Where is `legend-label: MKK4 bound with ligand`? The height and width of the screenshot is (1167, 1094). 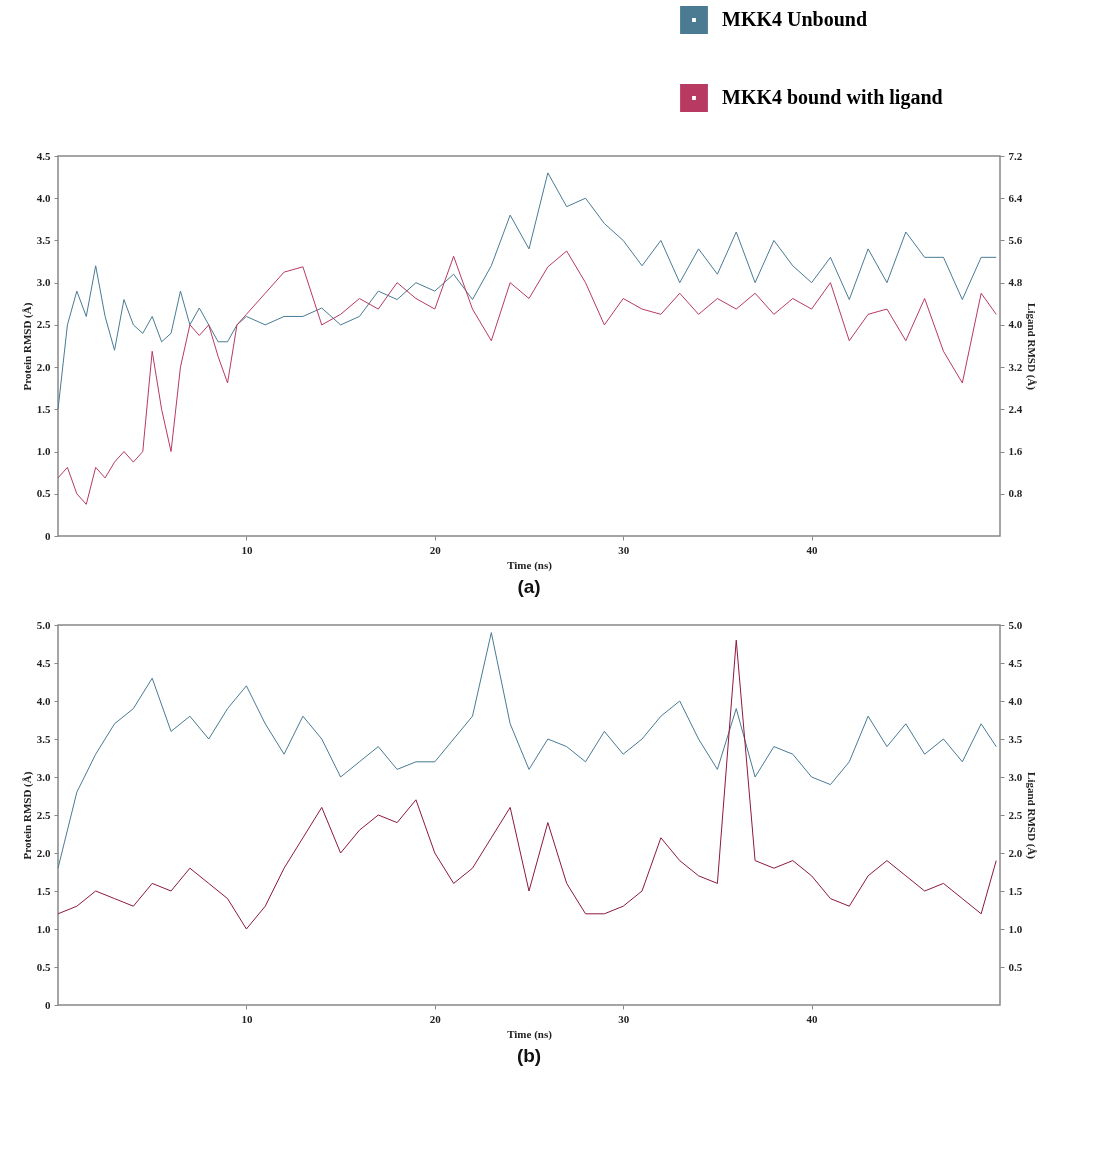
legend-label: MKK4 bound with ligand is located at coordinates (832, 97).